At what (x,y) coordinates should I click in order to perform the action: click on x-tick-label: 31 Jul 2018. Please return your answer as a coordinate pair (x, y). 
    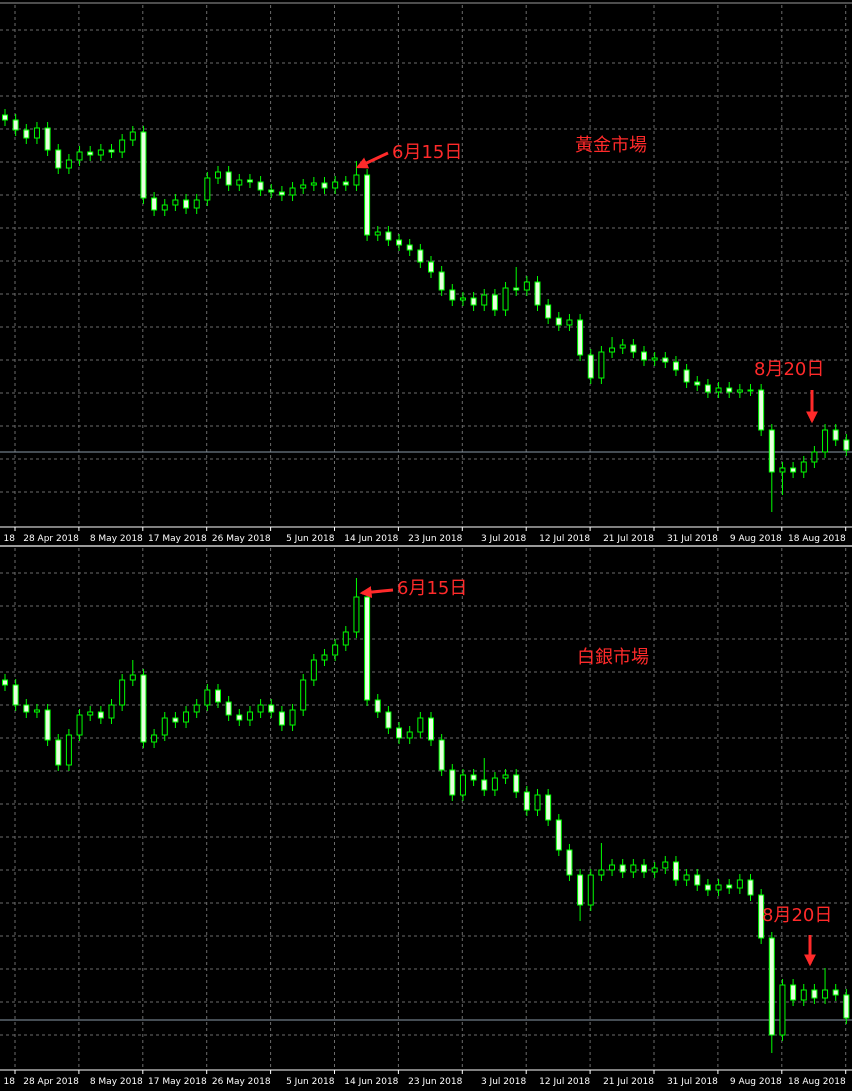
    Looking at the image, I should click on (692, 539).